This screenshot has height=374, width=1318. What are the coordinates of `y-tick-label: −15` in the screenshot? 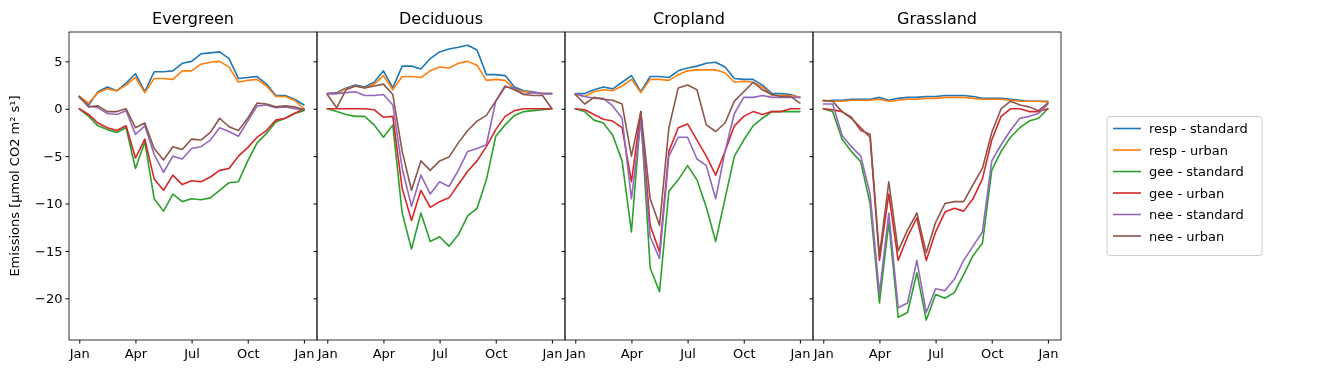 It's located at (49, 251).